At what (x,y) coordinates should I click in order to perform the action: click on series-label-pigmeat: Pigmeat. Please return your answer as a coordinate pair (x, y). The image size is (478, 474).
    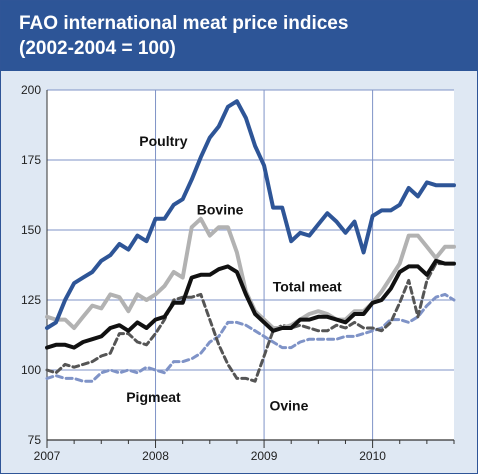
    Looking at the image, I should click on (153, 397).